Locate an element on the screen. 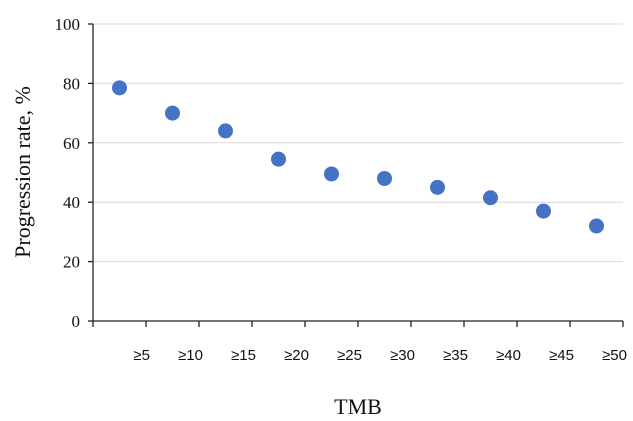  x-tick-label: ≥30 is located at coordinates (402, 355).